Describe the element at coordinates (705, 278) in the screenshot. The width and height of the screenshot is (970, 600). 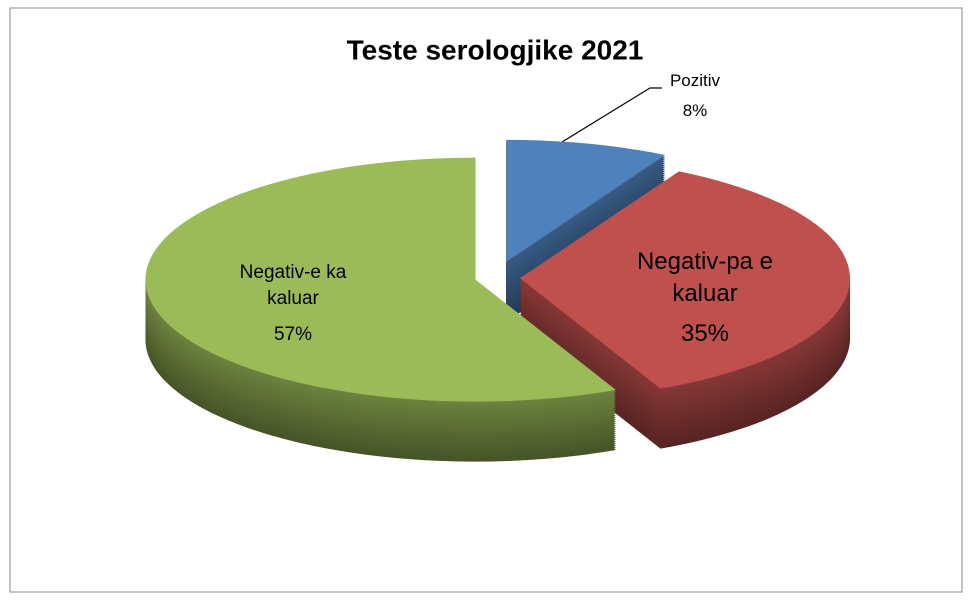
I see `slice-label: Negativ-pa e kaluar` at that location.